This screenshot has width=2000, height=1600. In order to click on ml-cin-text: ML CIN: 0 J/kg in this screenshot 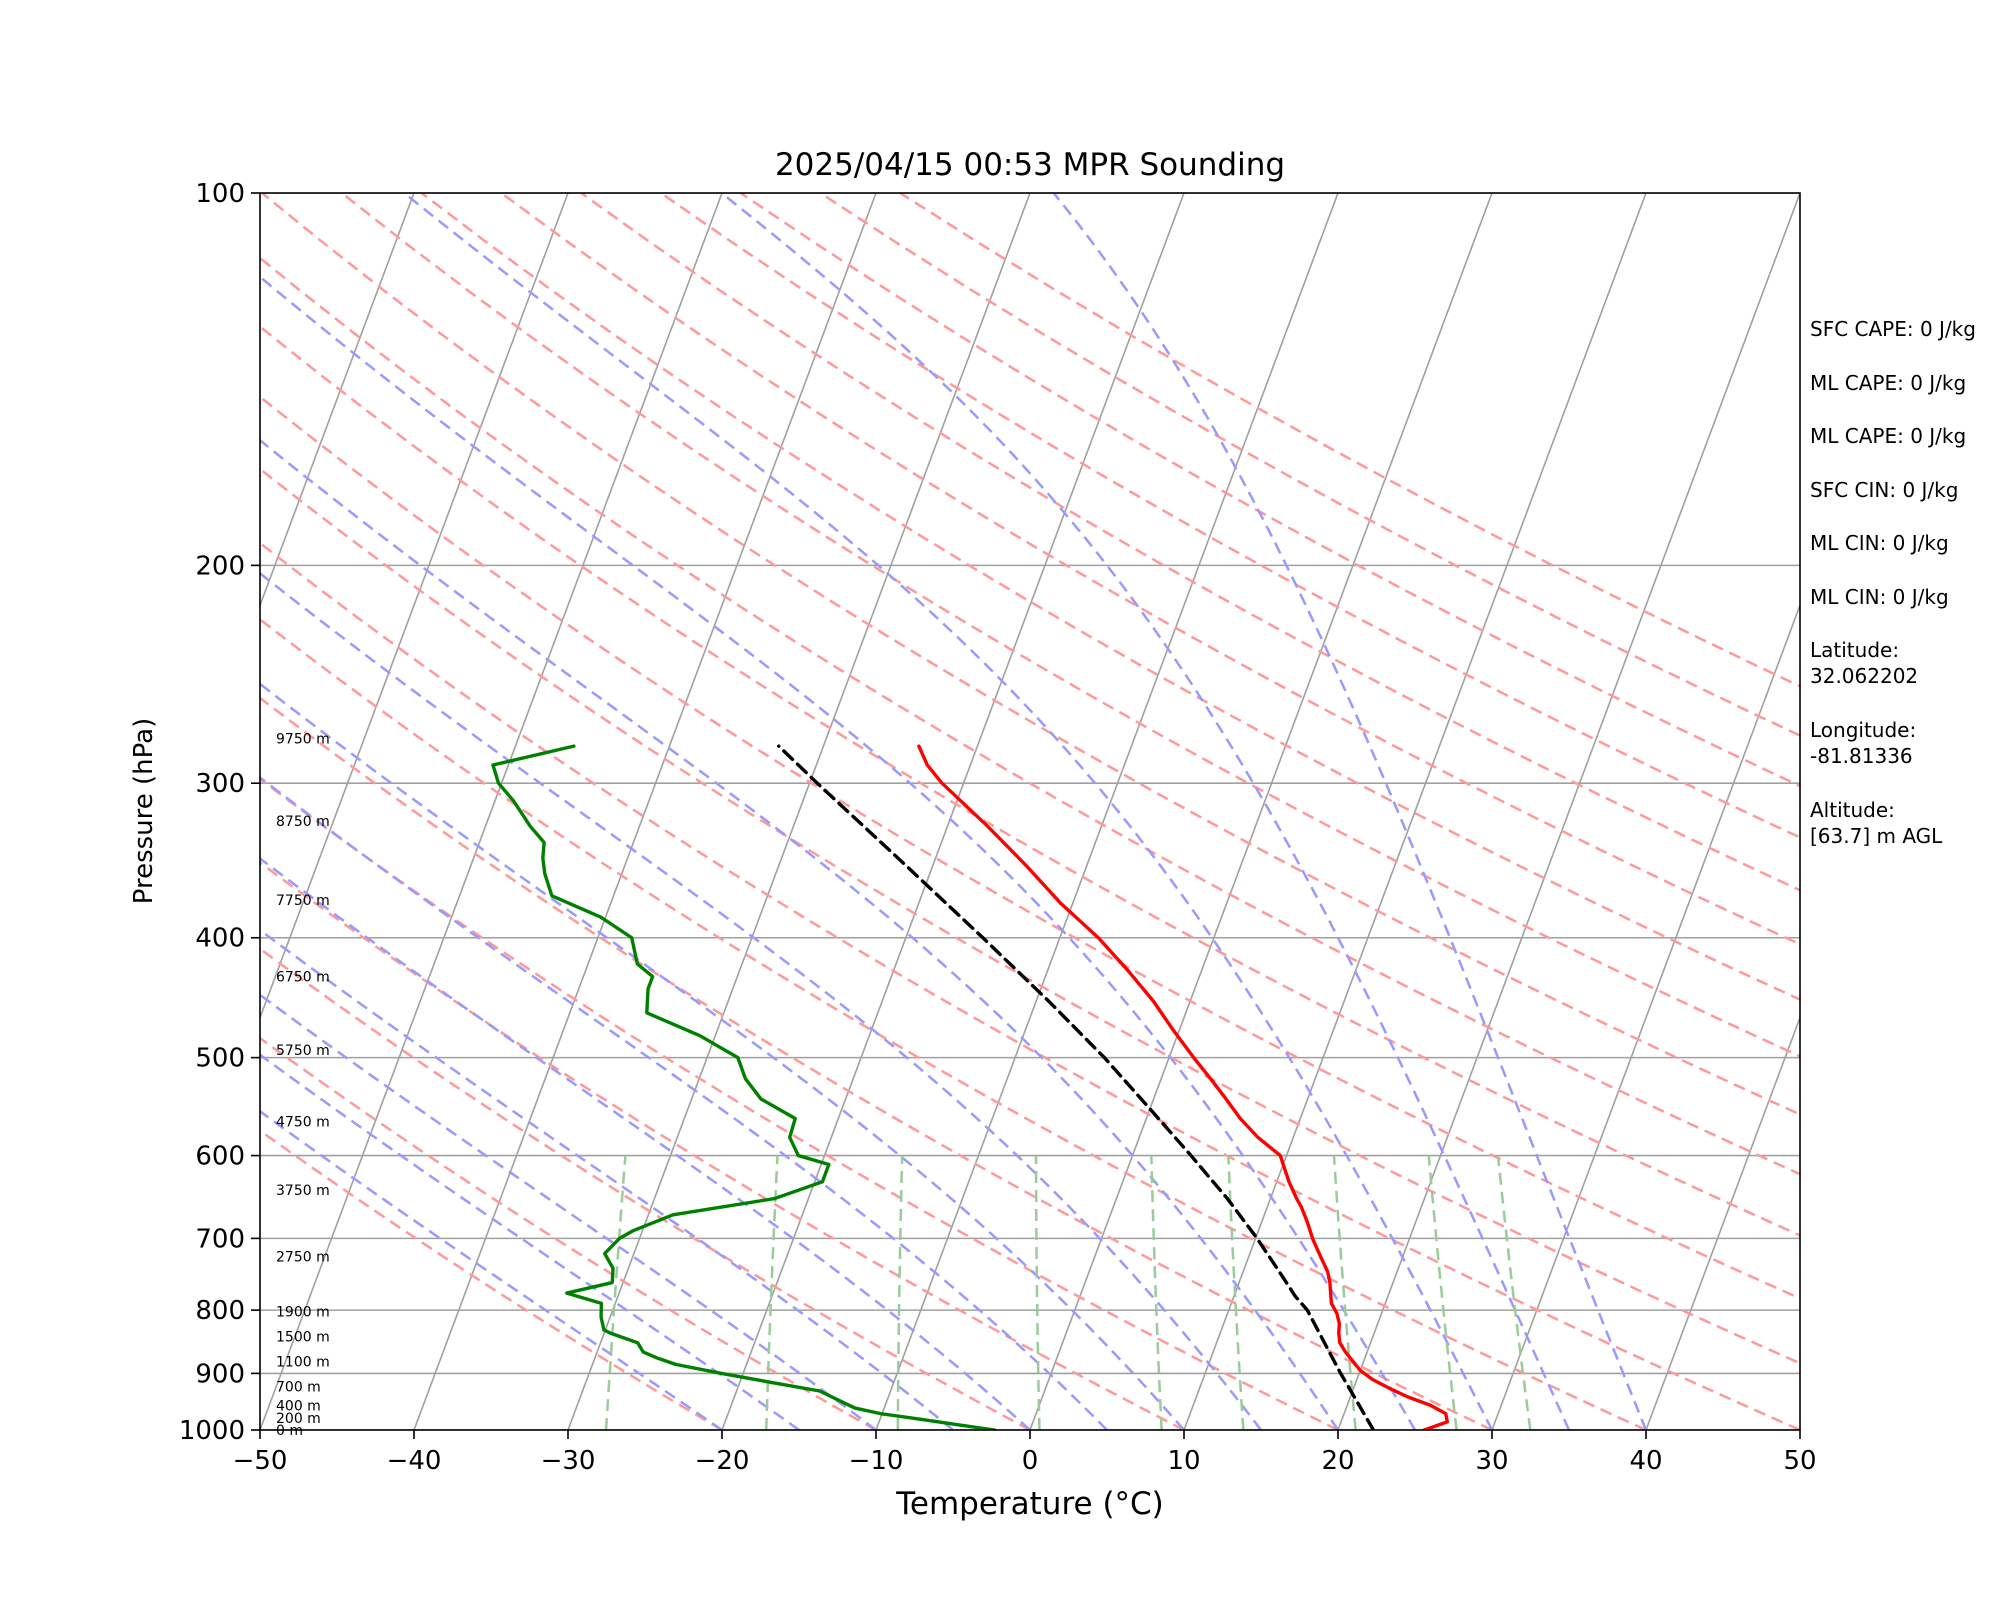, I will do `click(1879, 543)`.